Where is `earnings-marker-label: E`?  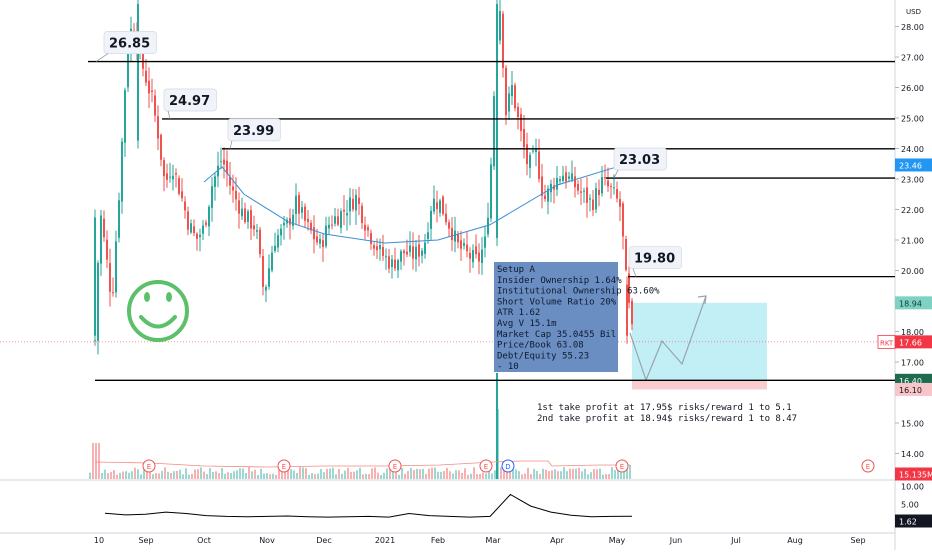
earnings-marker-label: E is located at coordinates (486, 467).